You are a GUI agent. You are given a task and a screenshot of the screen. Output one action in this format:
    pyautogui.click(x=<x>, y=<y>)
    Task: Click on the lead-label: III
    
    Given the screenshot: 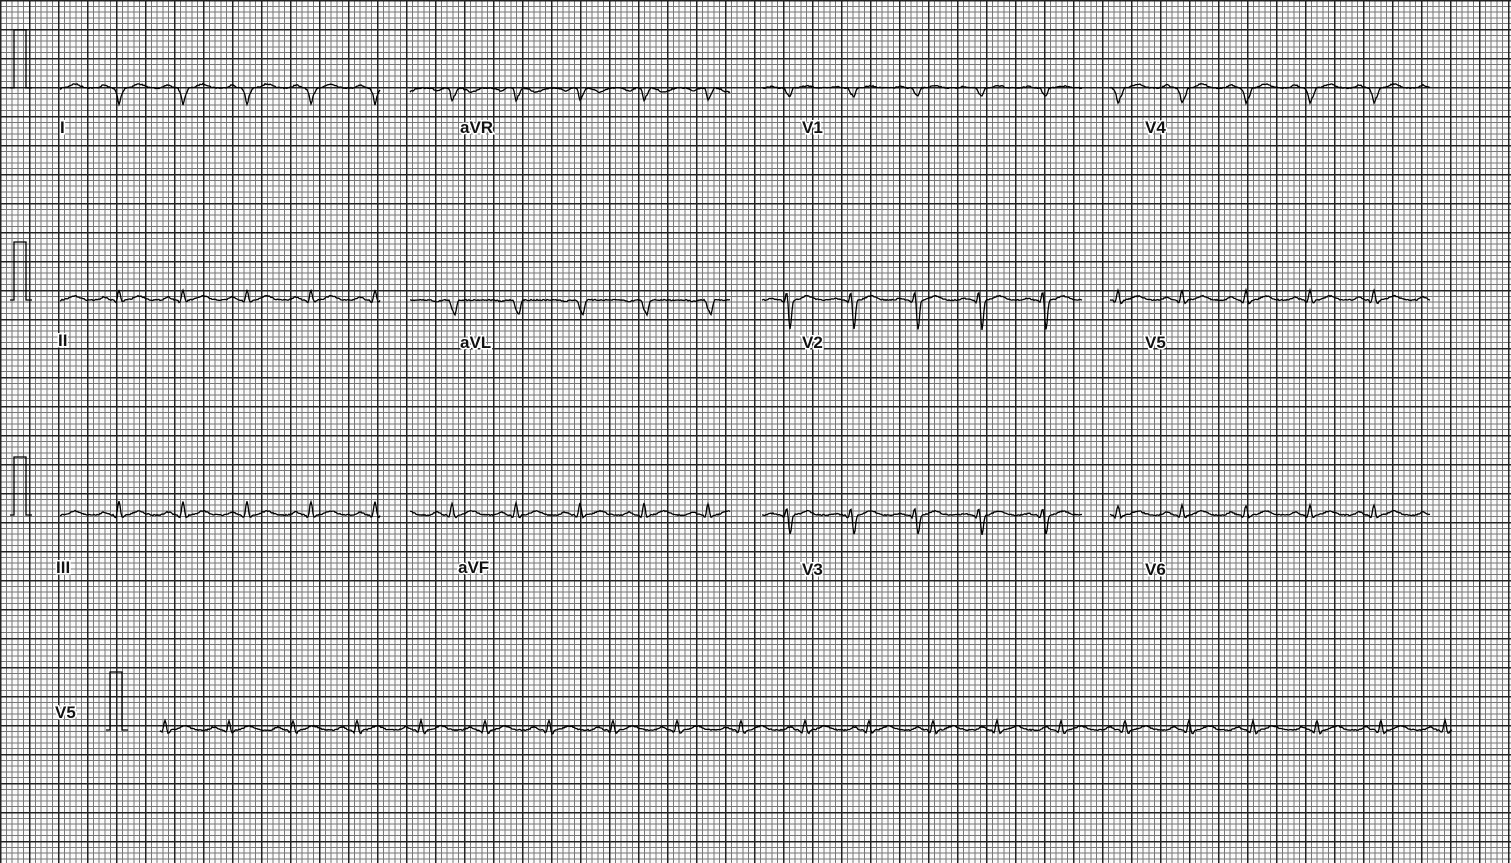 What is the action you would take?
    pyautogui.click(x=63, y=567)
    